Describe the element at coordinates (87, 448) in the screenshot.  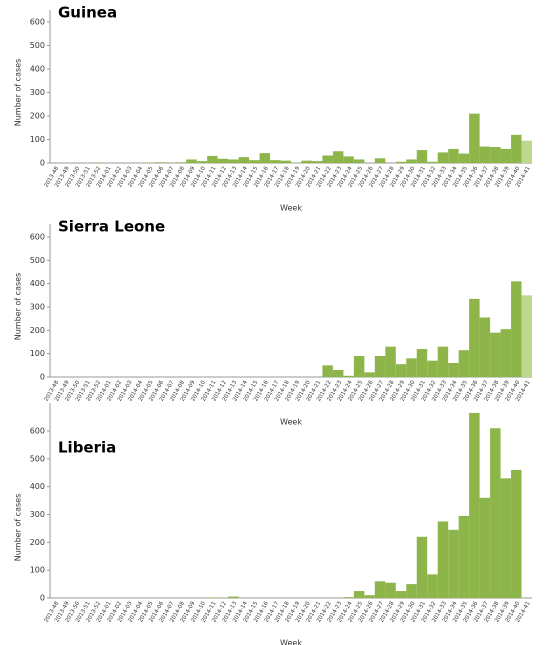
I see `chart-title: Liberia` at that location.